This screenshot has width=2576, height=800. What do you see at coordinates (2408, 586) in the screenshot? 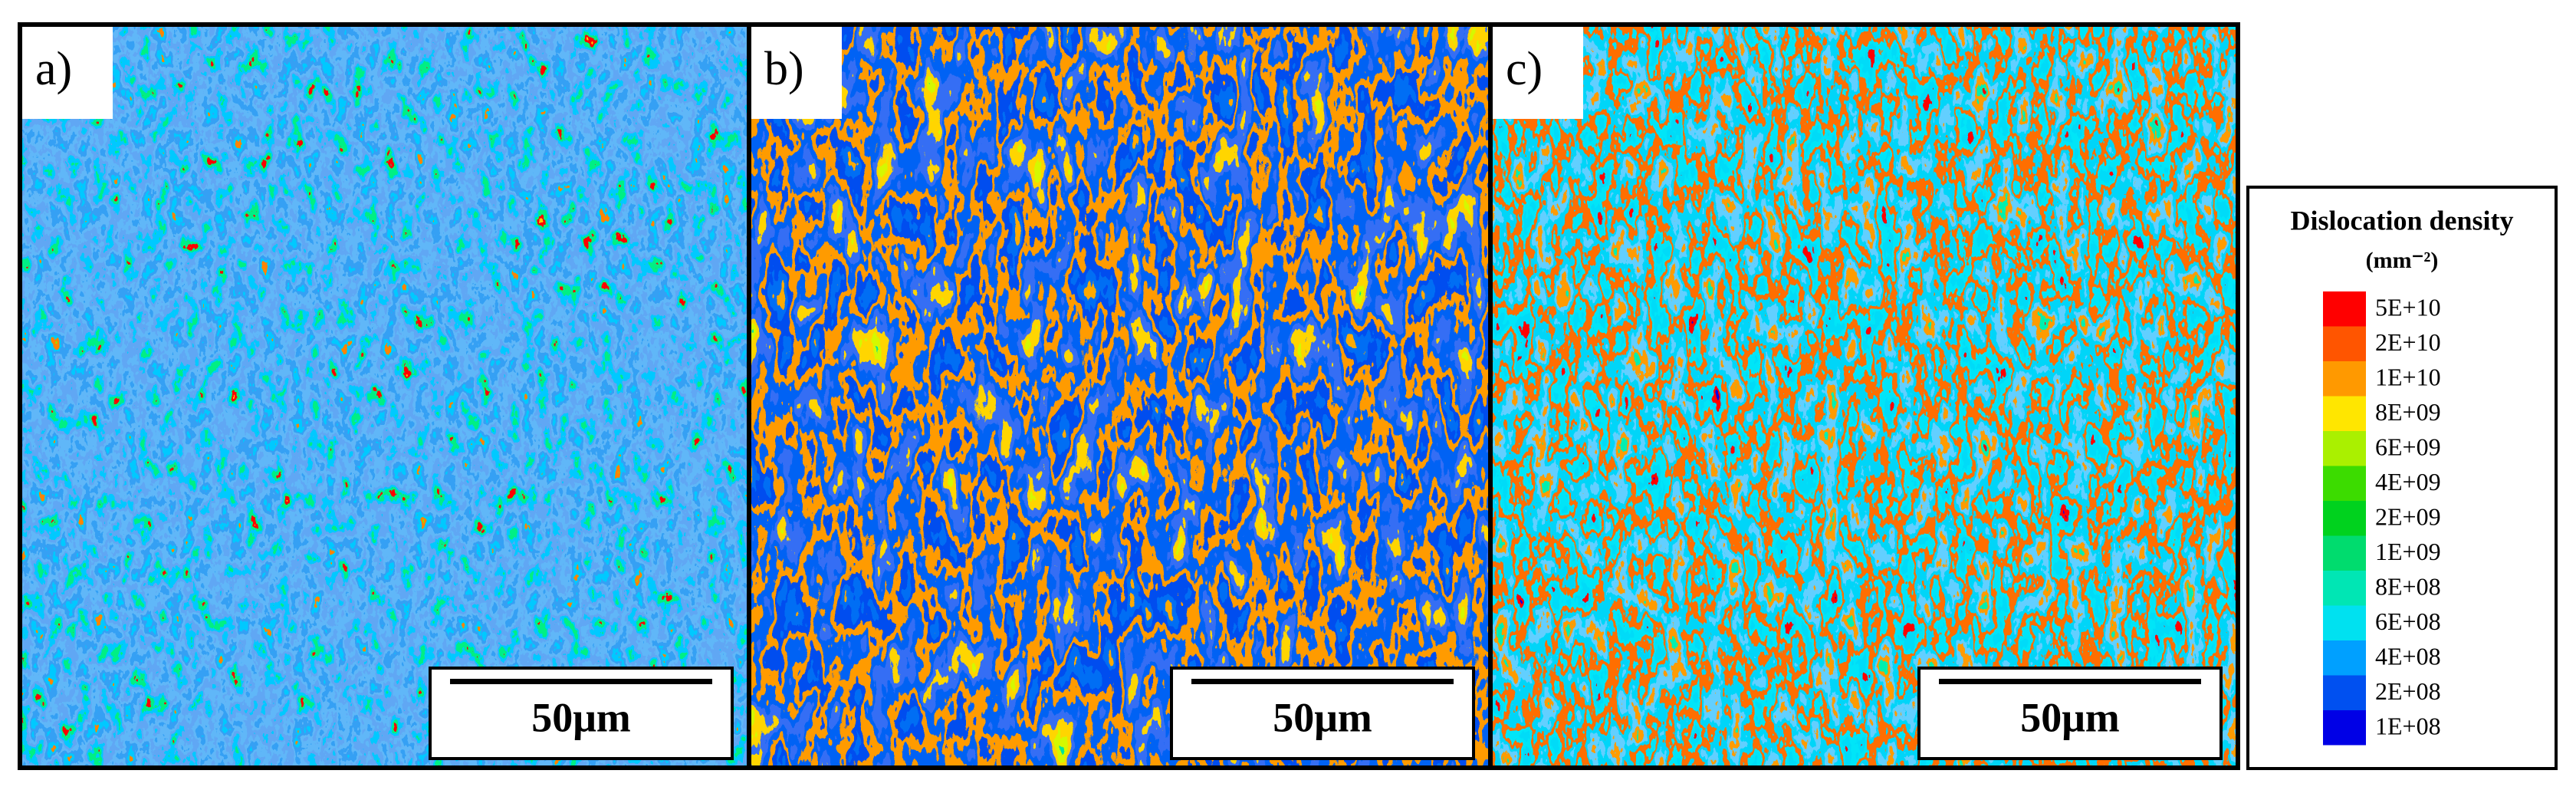
I see `legend-label: 8E+08` at bounding box center [2408, 586].